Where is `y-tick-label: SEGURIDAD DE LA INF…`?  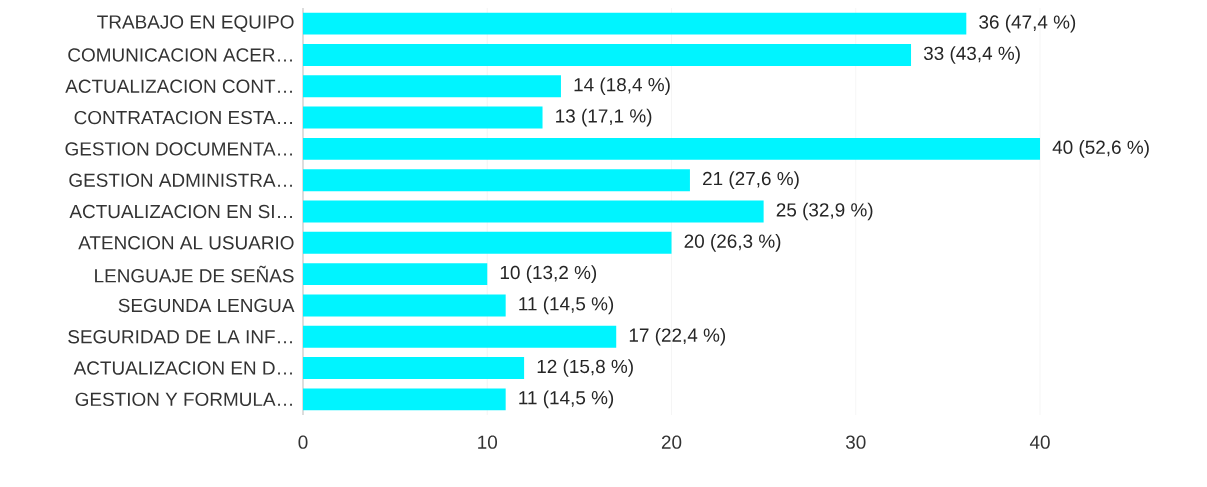
y-tick-label: SEGURIDAD DE LA INF… is located at coordinates (180, 337).